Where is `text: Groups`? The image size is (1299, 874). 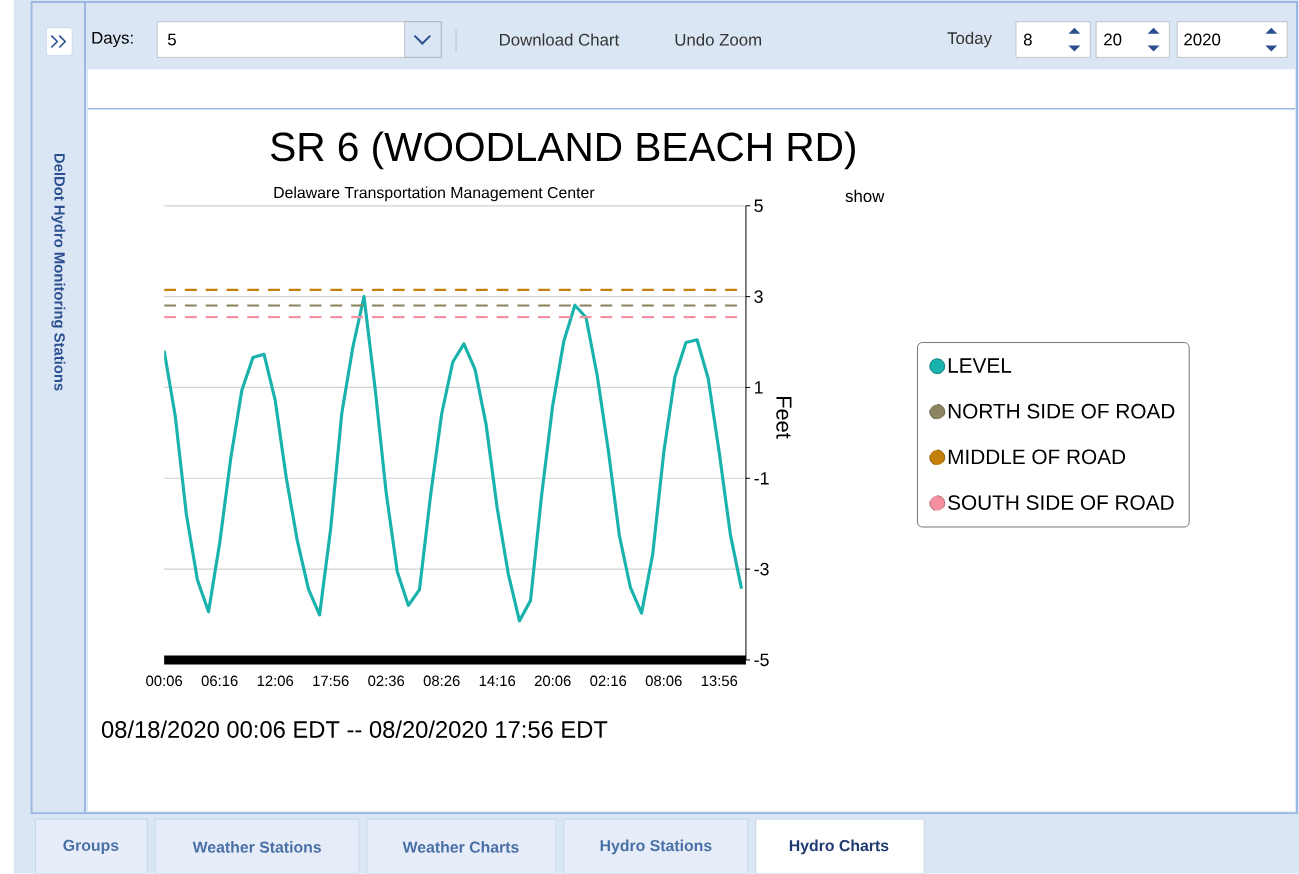
text: Groups is located at coordinates (91, 847).